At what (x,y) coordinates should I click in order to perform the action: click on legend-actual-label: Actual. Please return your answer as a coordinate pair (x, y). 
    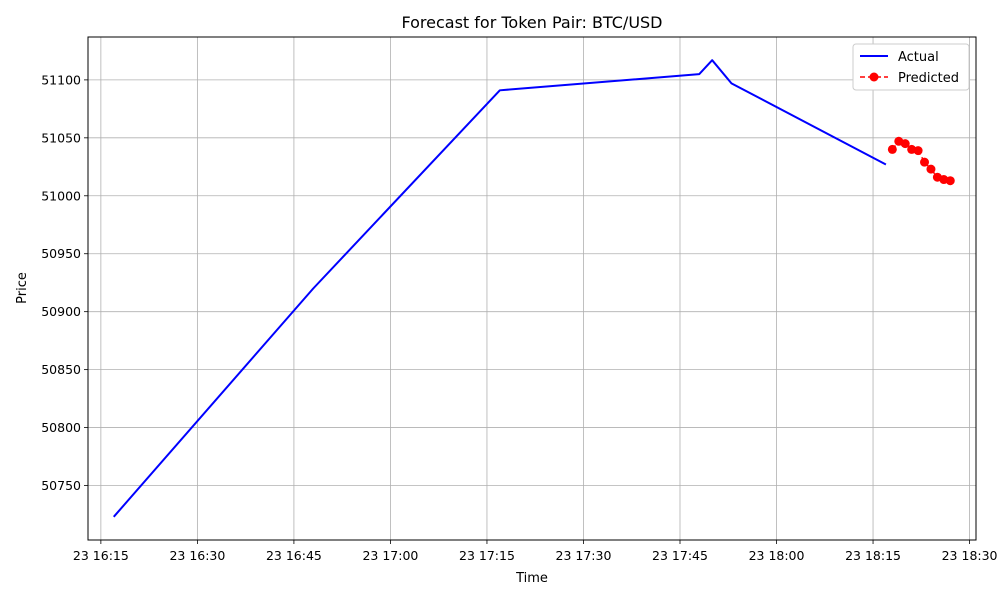
    Looking at the image, I should click on (918, 57).